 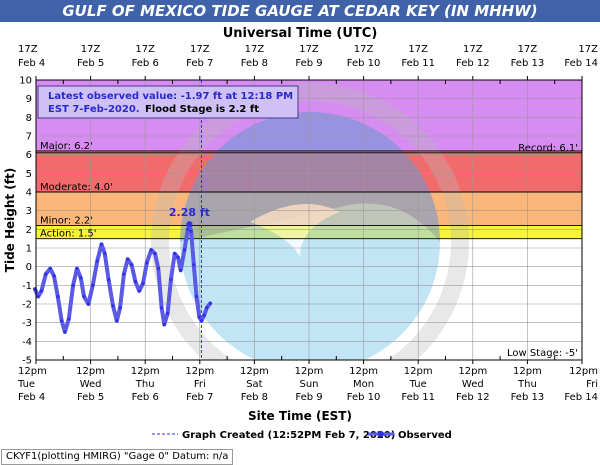 I want to click on y-tick-label: -5, so click(x=27, y=361).